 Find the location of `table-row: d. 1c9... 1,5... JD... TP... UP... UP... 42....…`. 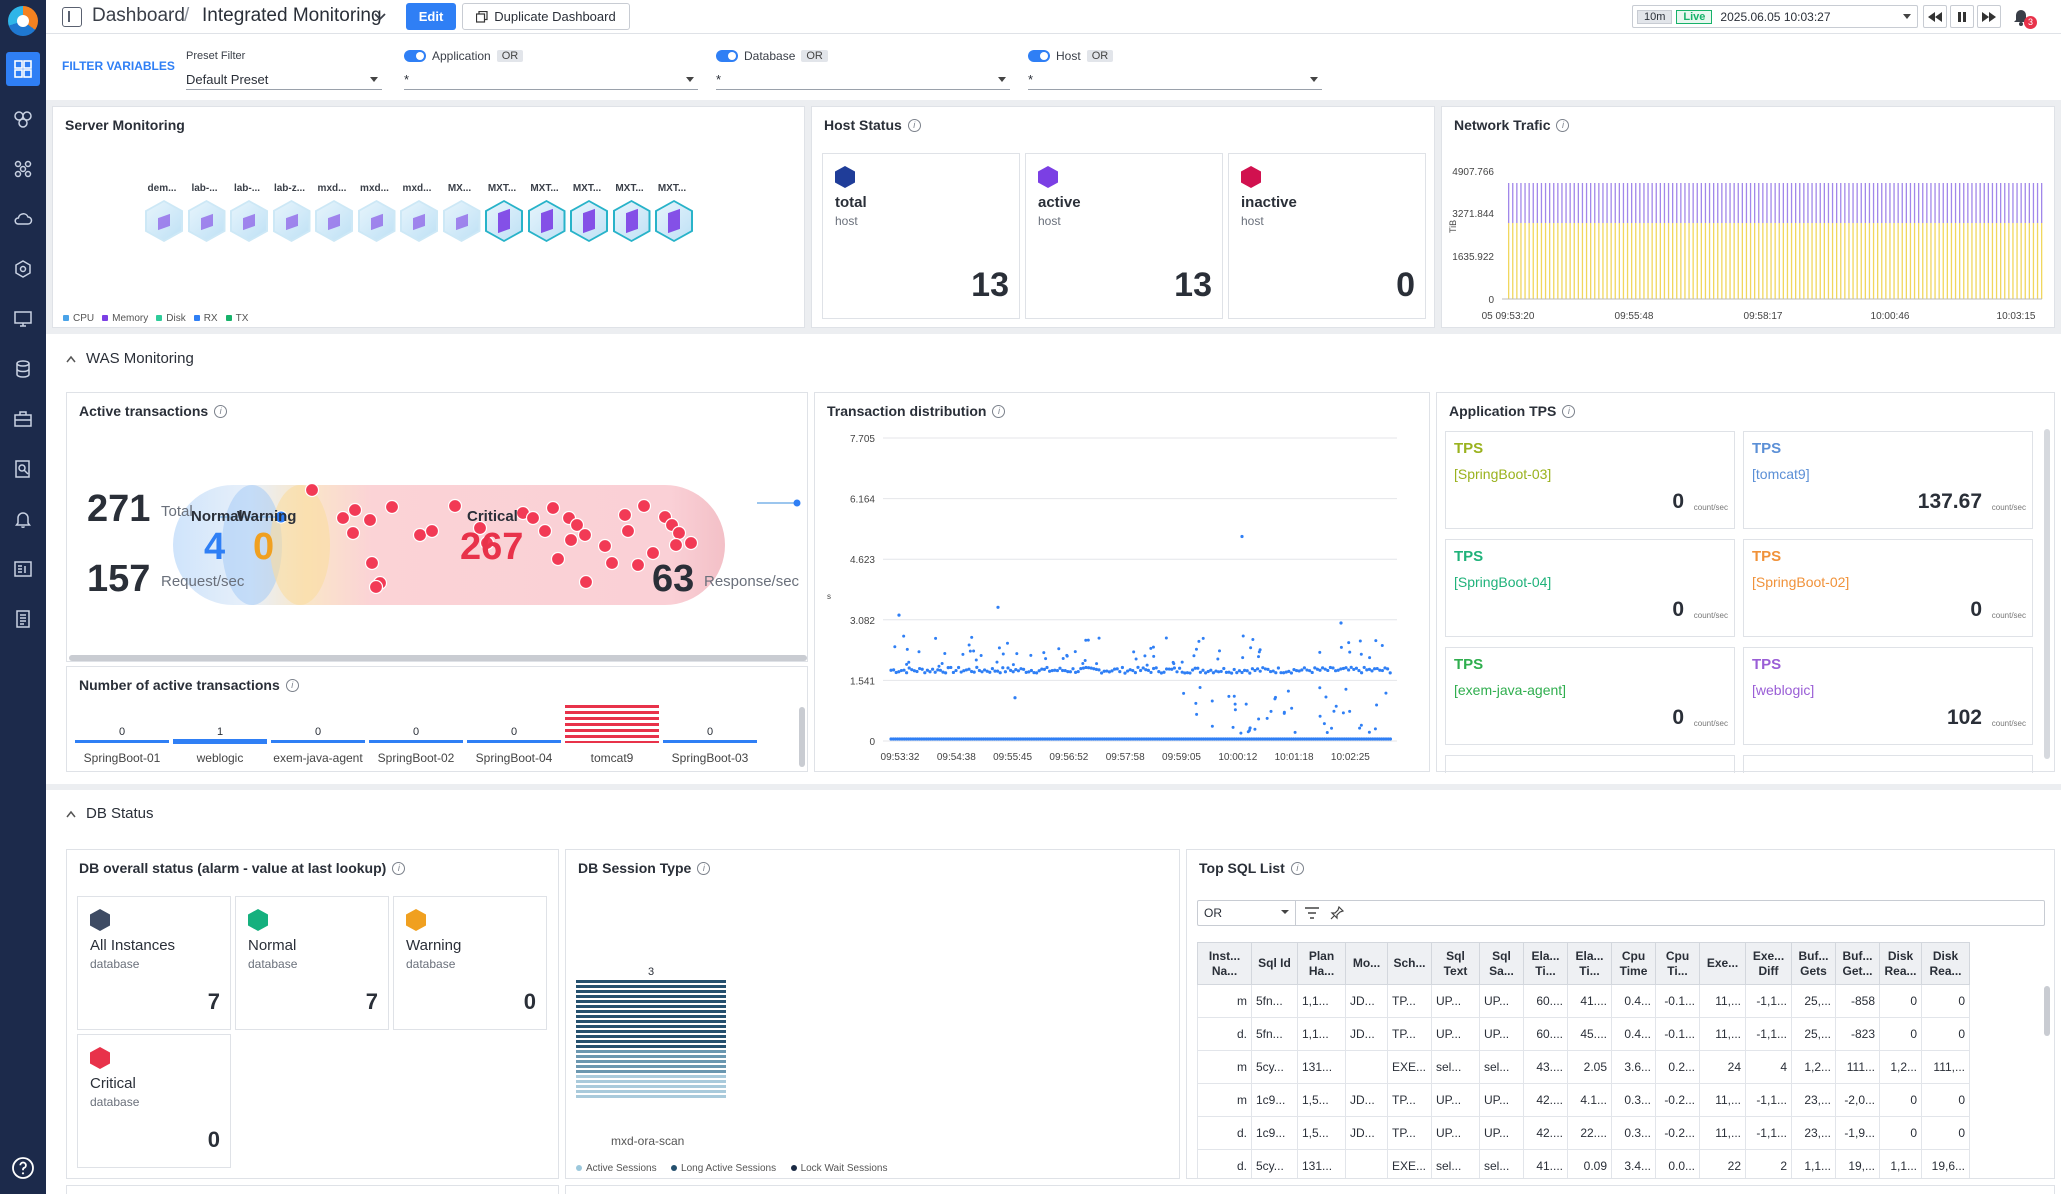

table-row: d. 1c9... 1,5... JD... TP... UP... UP... 42....… is located at coordinates (1583, 1133).